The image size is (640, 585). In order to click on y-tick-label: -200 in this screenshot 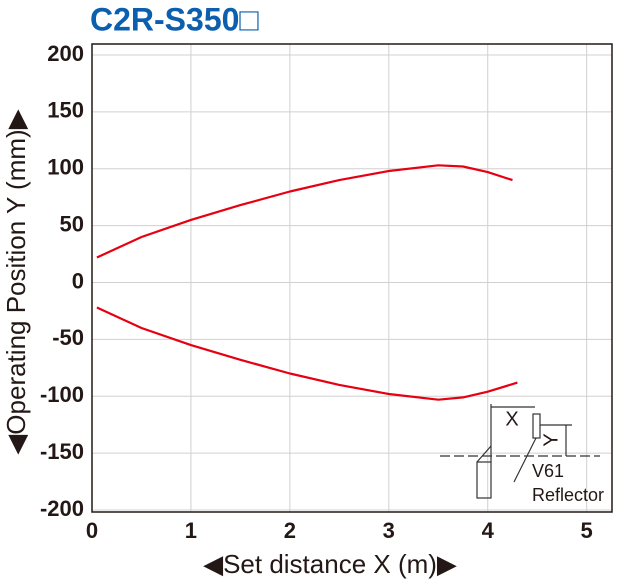, I will do `click(62, 508)`.